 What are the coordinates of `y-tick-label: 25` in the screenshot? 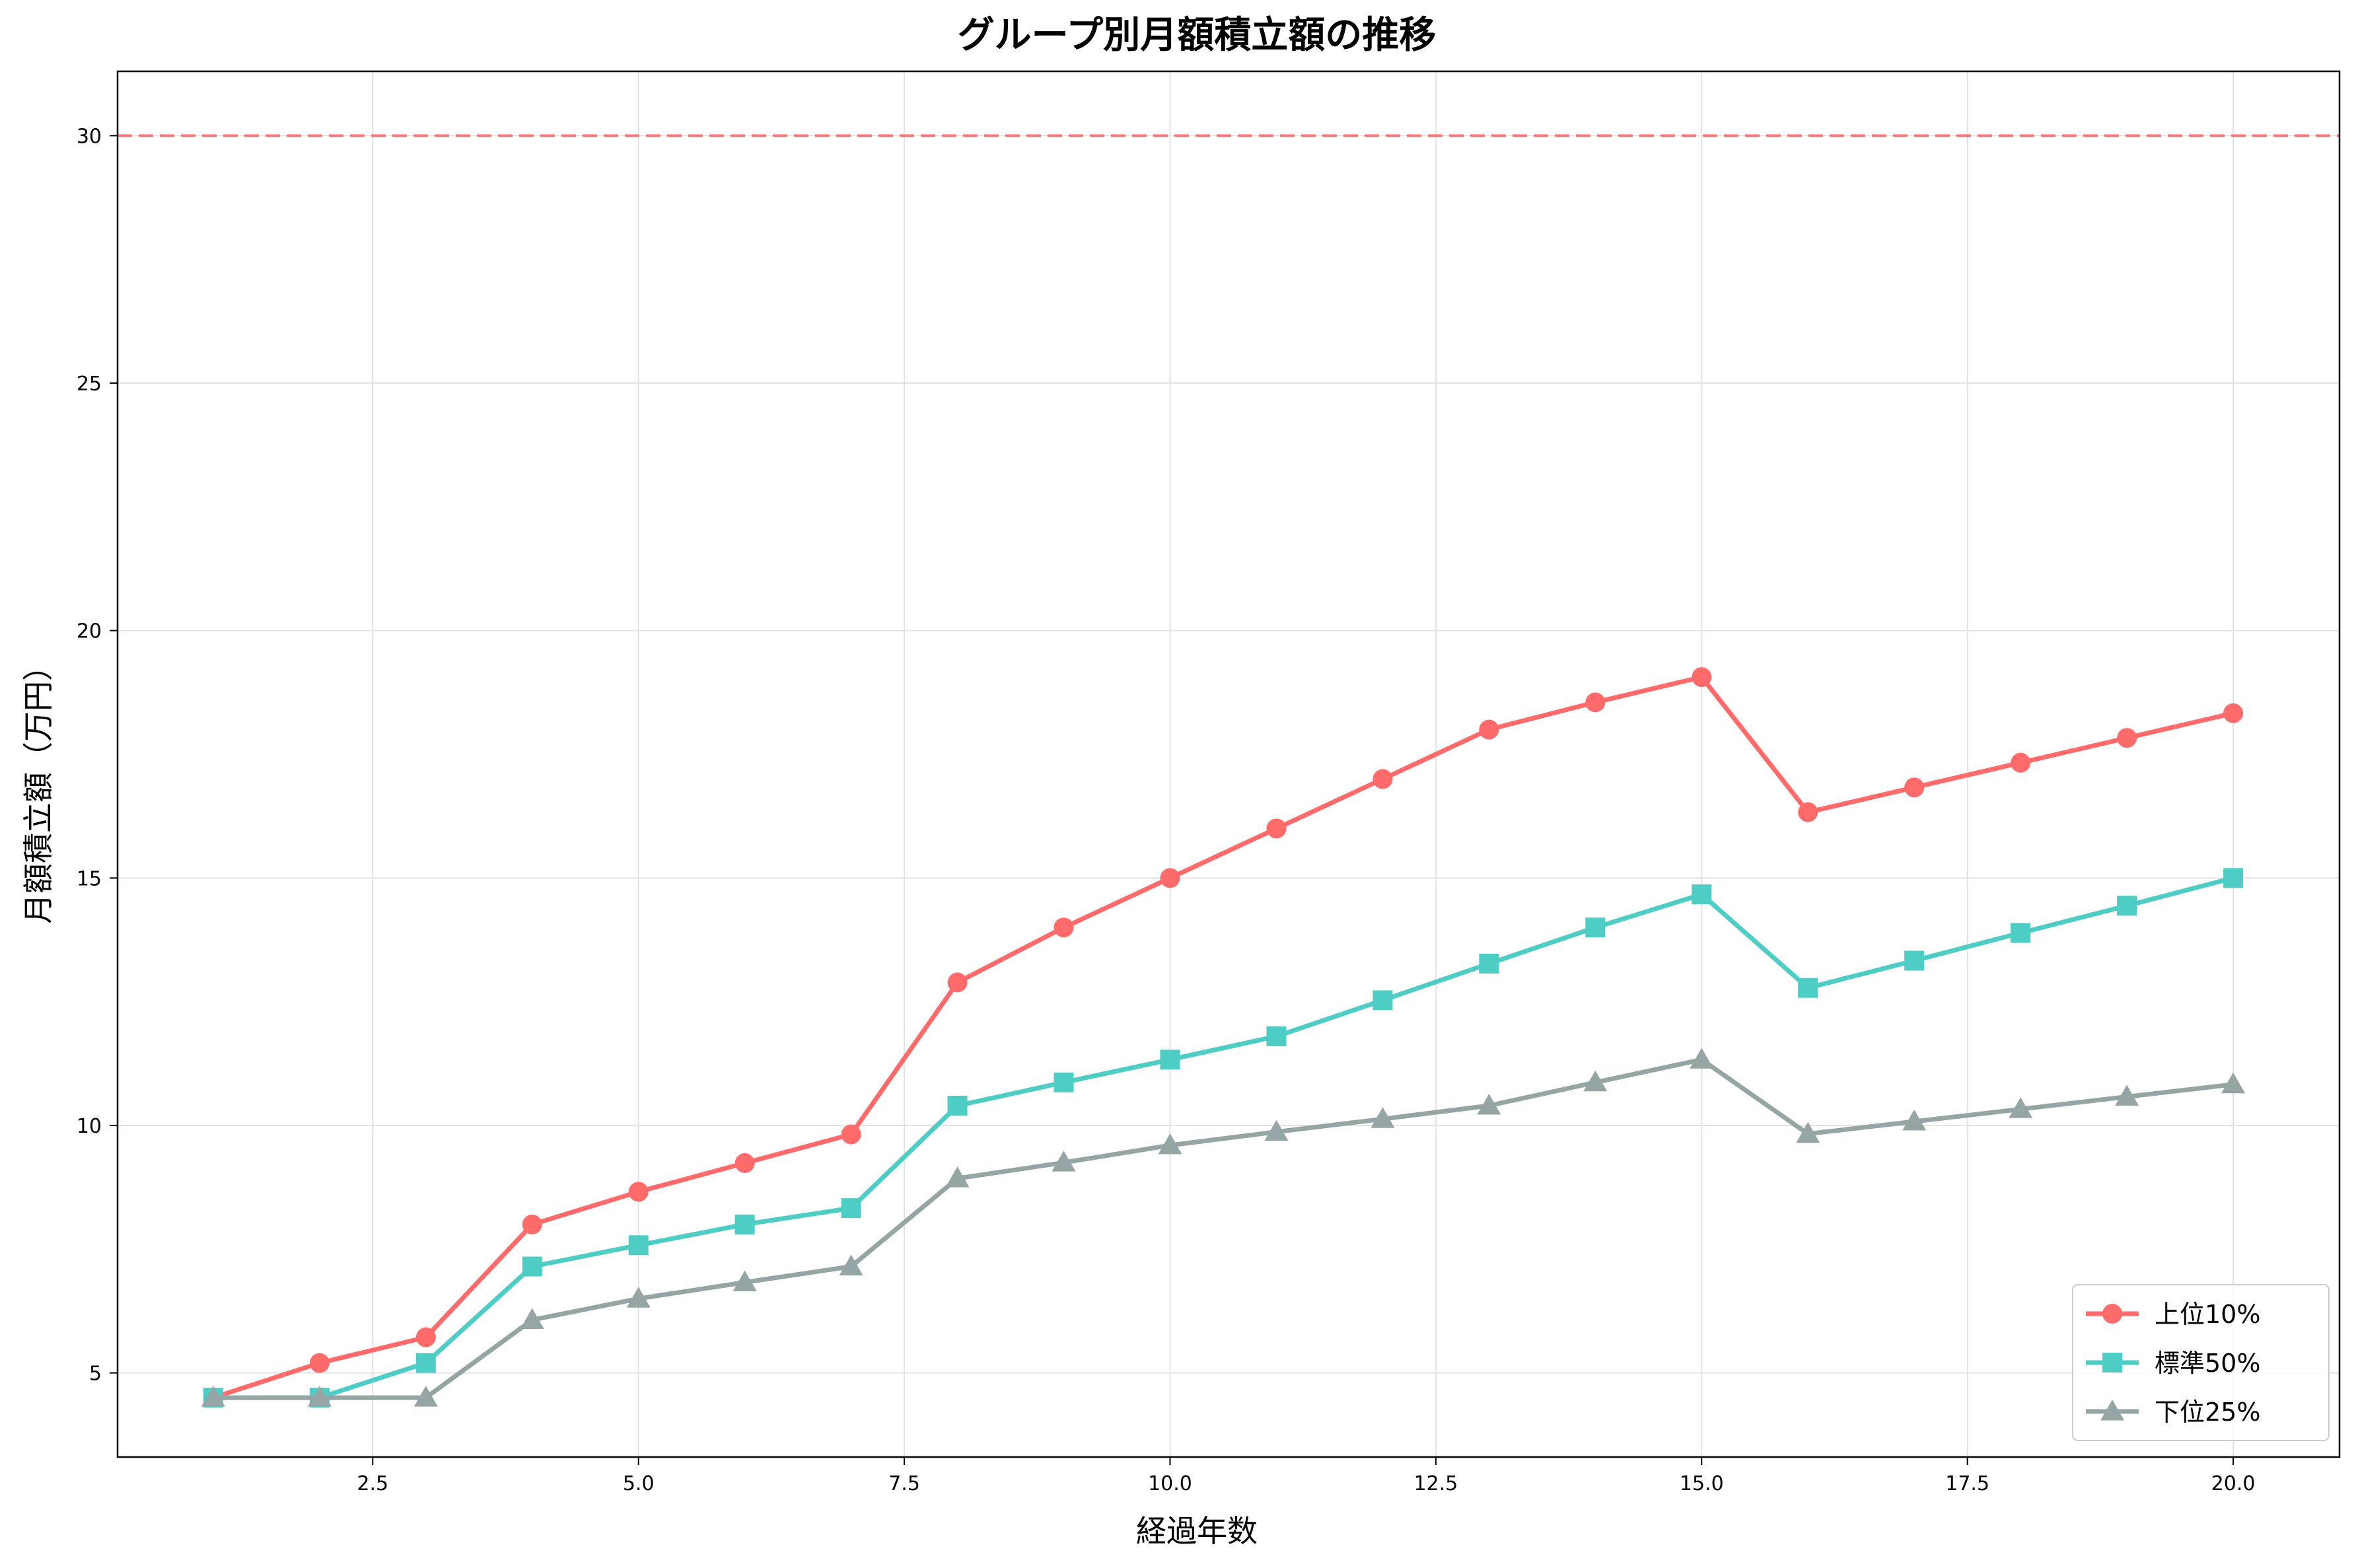 It's located at (89, 384).